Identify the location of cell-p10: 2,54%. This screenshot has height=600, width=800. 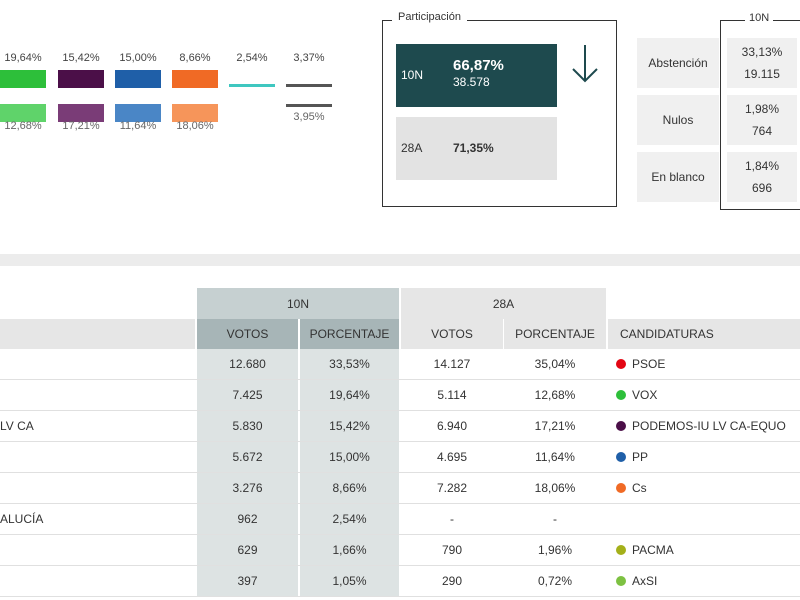
(349, 519).